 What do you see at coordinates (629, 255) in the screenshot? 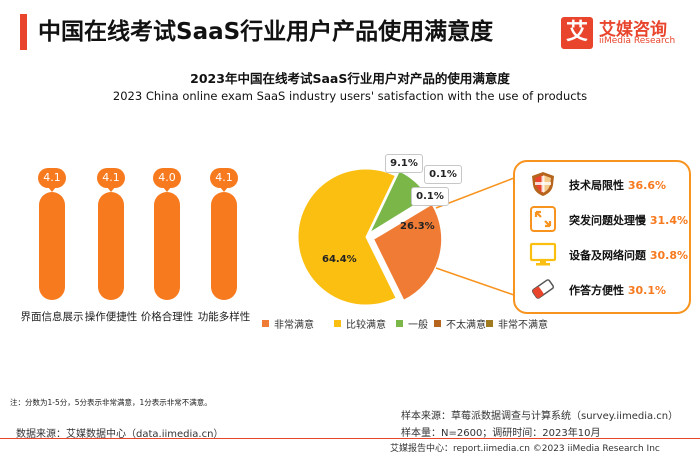
I see `reason-label: 设备及网络问题 30.8%` at bounding box center [629, 255].